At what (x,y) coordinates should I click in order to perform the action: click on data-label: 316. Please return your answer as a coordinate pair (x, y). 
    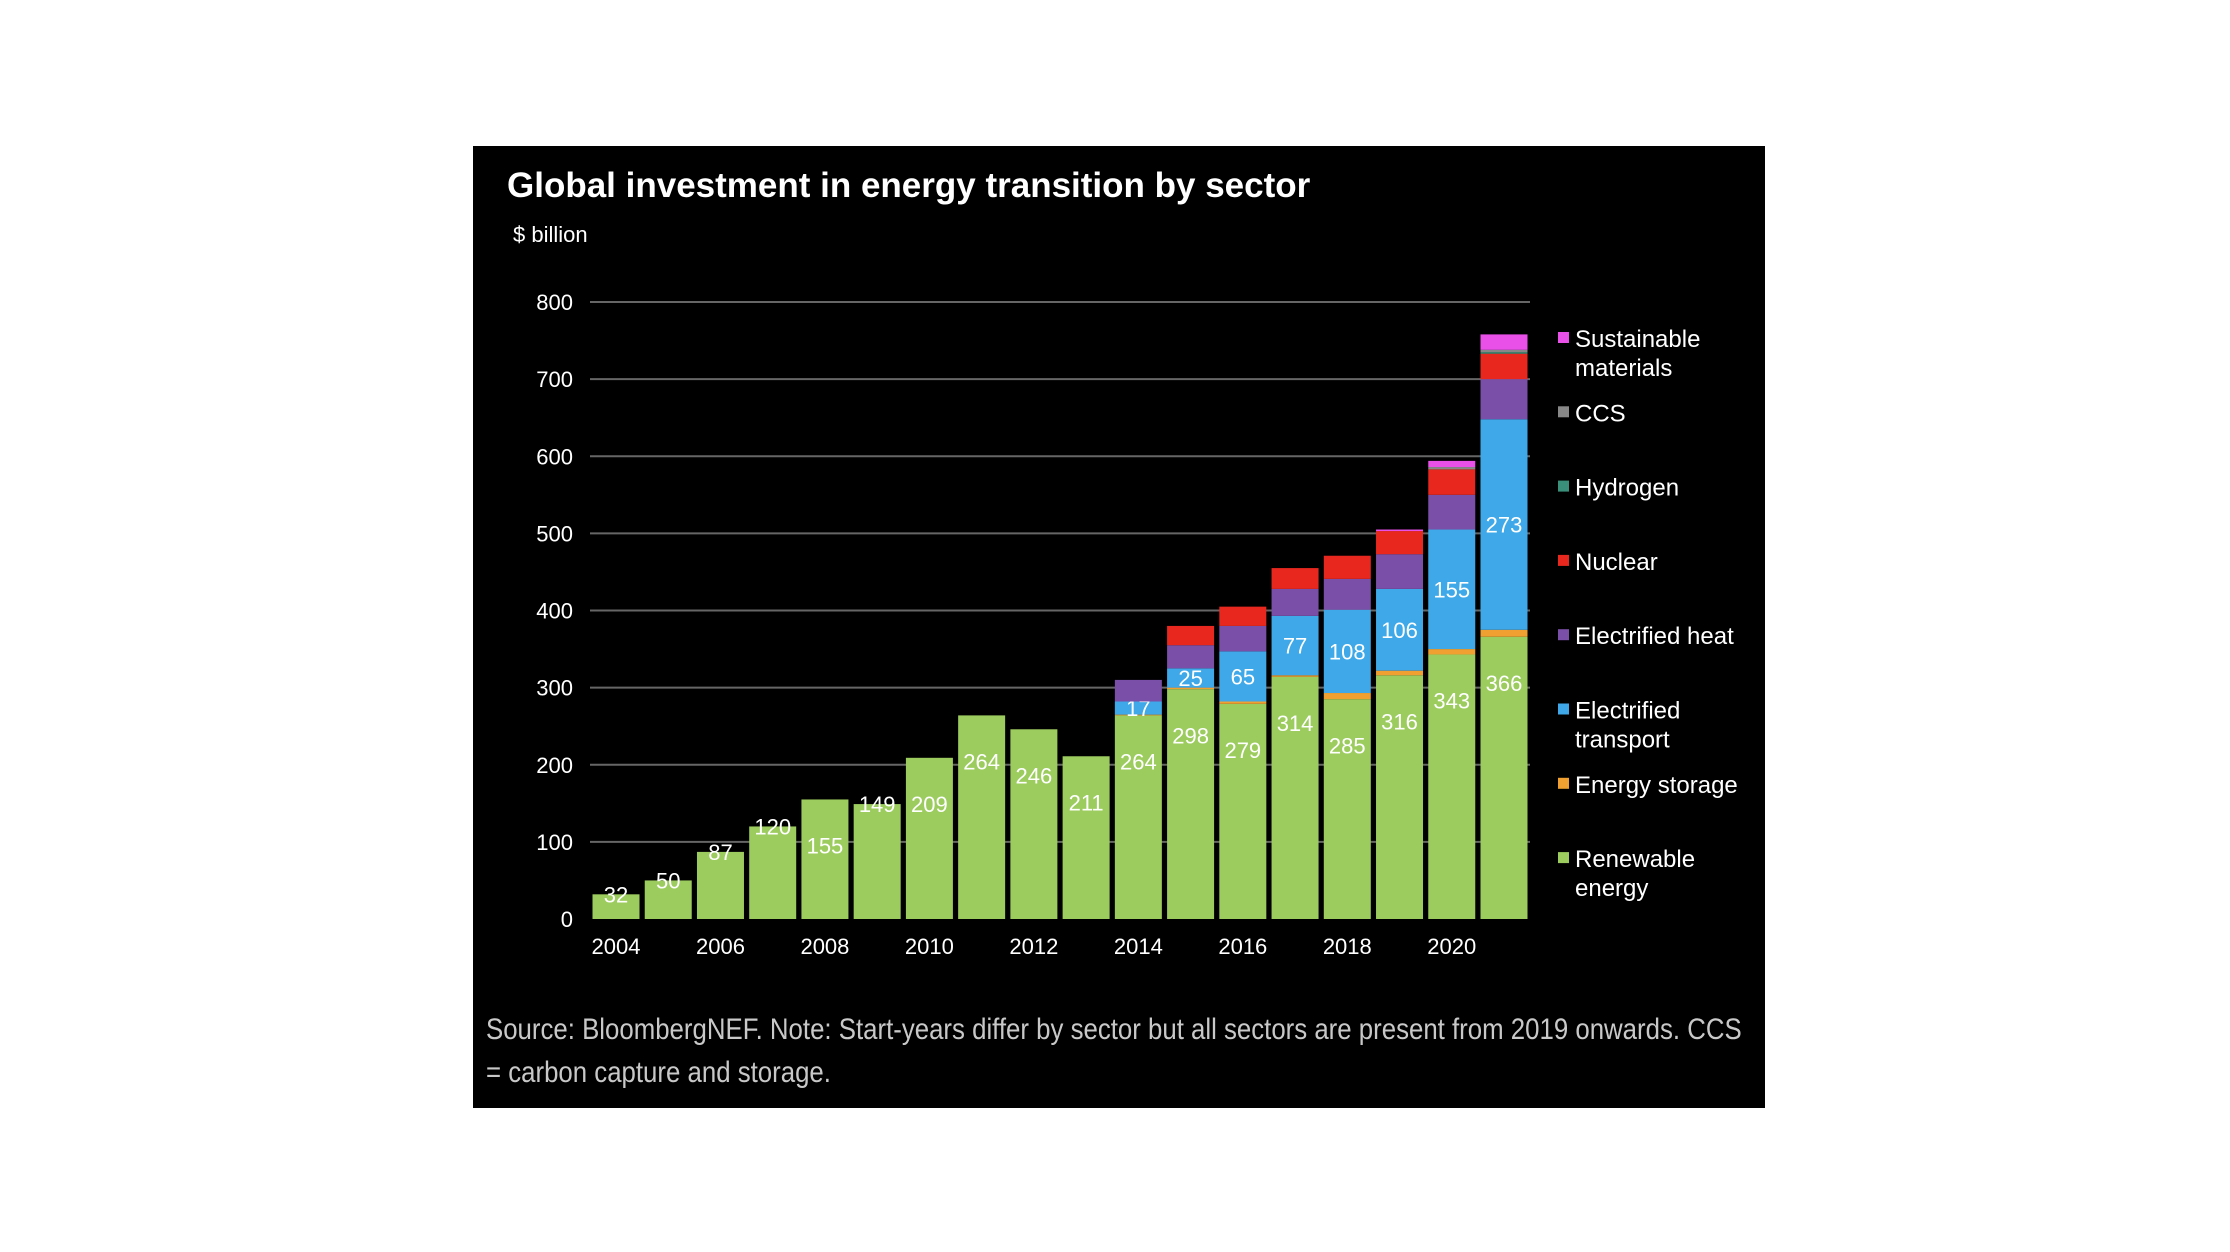
    Looking at the image, I should click on (1399, 722).